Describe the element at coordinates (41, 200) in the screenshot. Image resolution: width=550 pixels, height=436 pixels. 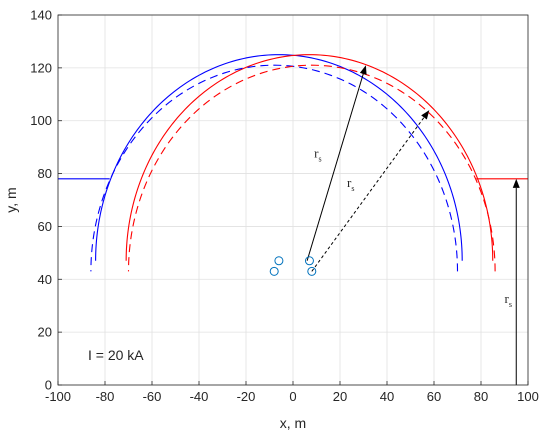
I see `y-tick-labels: 0 20 40 60 80 100 120 140` at that location.